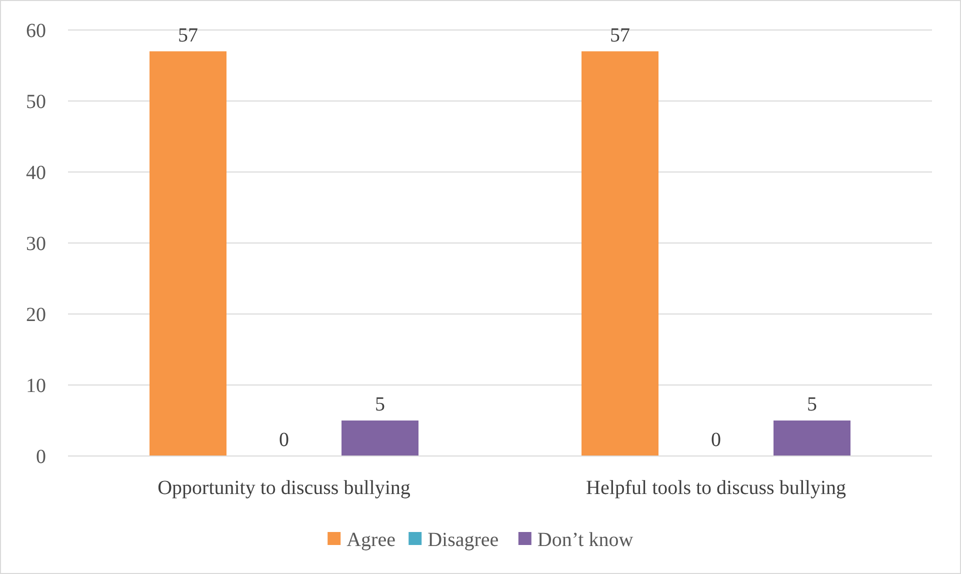 This screenshot has height=574, width=961. Describe the element at coordinates (41, 457) in the screenshot. I see `y-tick-label: 0` at that location.